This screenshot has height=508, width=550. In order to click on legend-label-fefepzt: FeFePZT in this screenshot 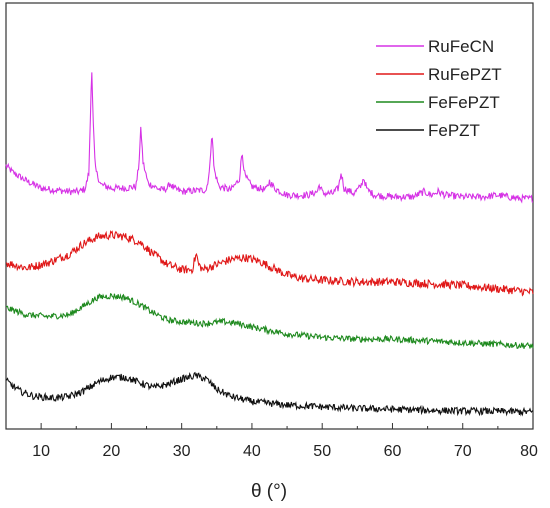, I will do `click(464, 102)`.